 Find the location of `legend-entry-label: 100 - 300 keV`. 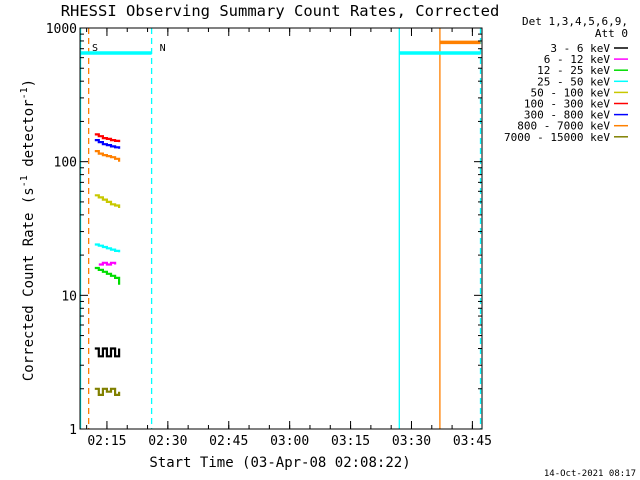

legend-entry-label: 100 - 300 keV is located at coordinates (567, 104).